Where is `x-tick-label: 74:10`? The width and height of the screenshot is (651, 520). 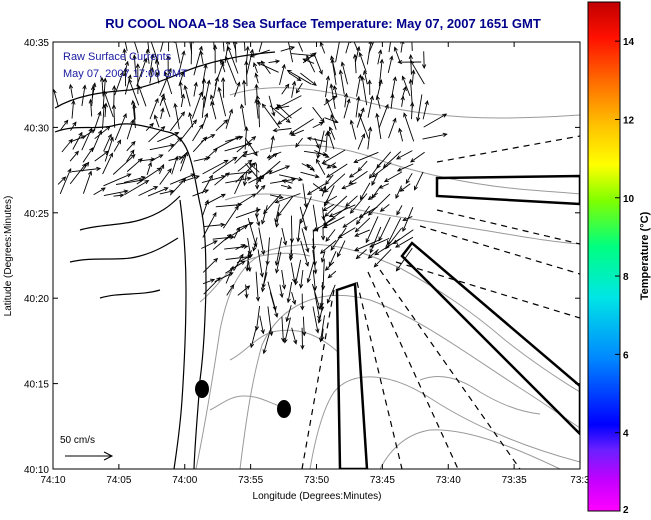
x-tick-label: 74:10 is located at coordinates (52, 480).